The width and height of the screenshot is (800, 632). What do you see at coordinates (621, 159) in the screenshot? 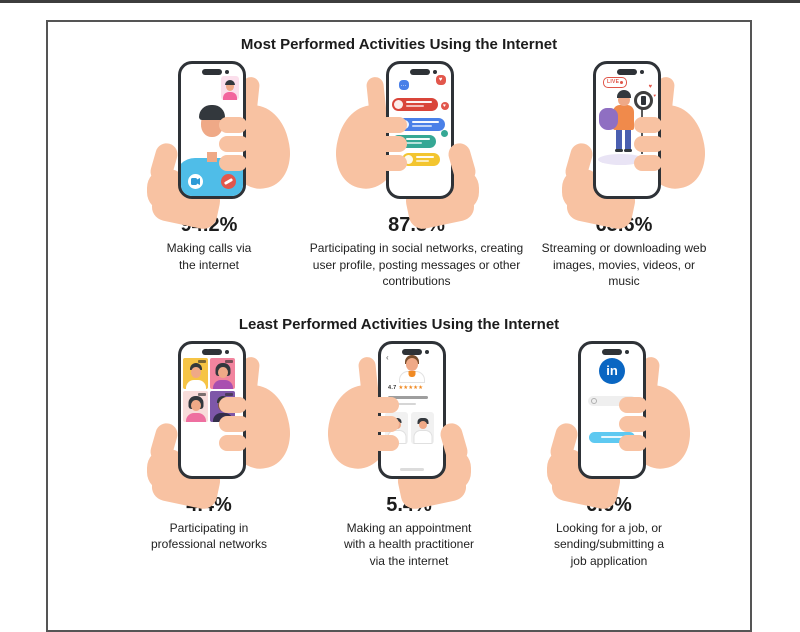
I see `rug` at bounding box center [621, 159].